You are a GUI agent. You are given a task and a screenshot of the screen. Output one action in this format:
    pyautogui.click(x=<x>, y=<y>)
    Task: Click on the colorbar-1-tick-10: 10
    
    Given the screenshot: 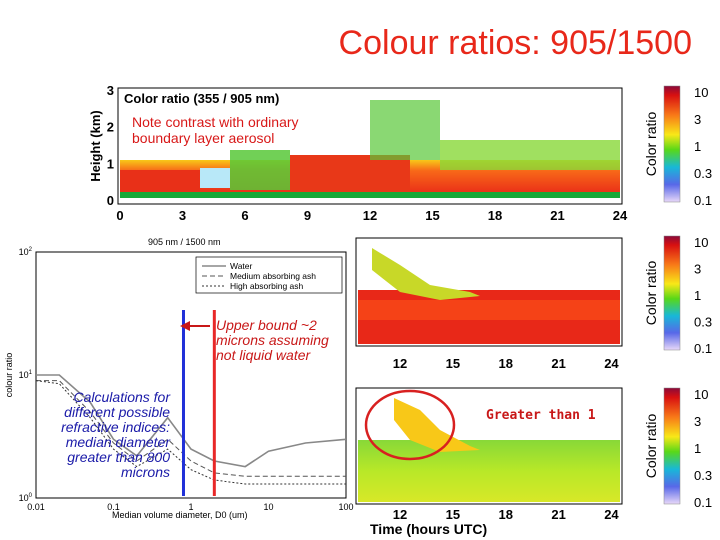 What is the action you would take?
    pyautogui.click(x=701, y=92)
    